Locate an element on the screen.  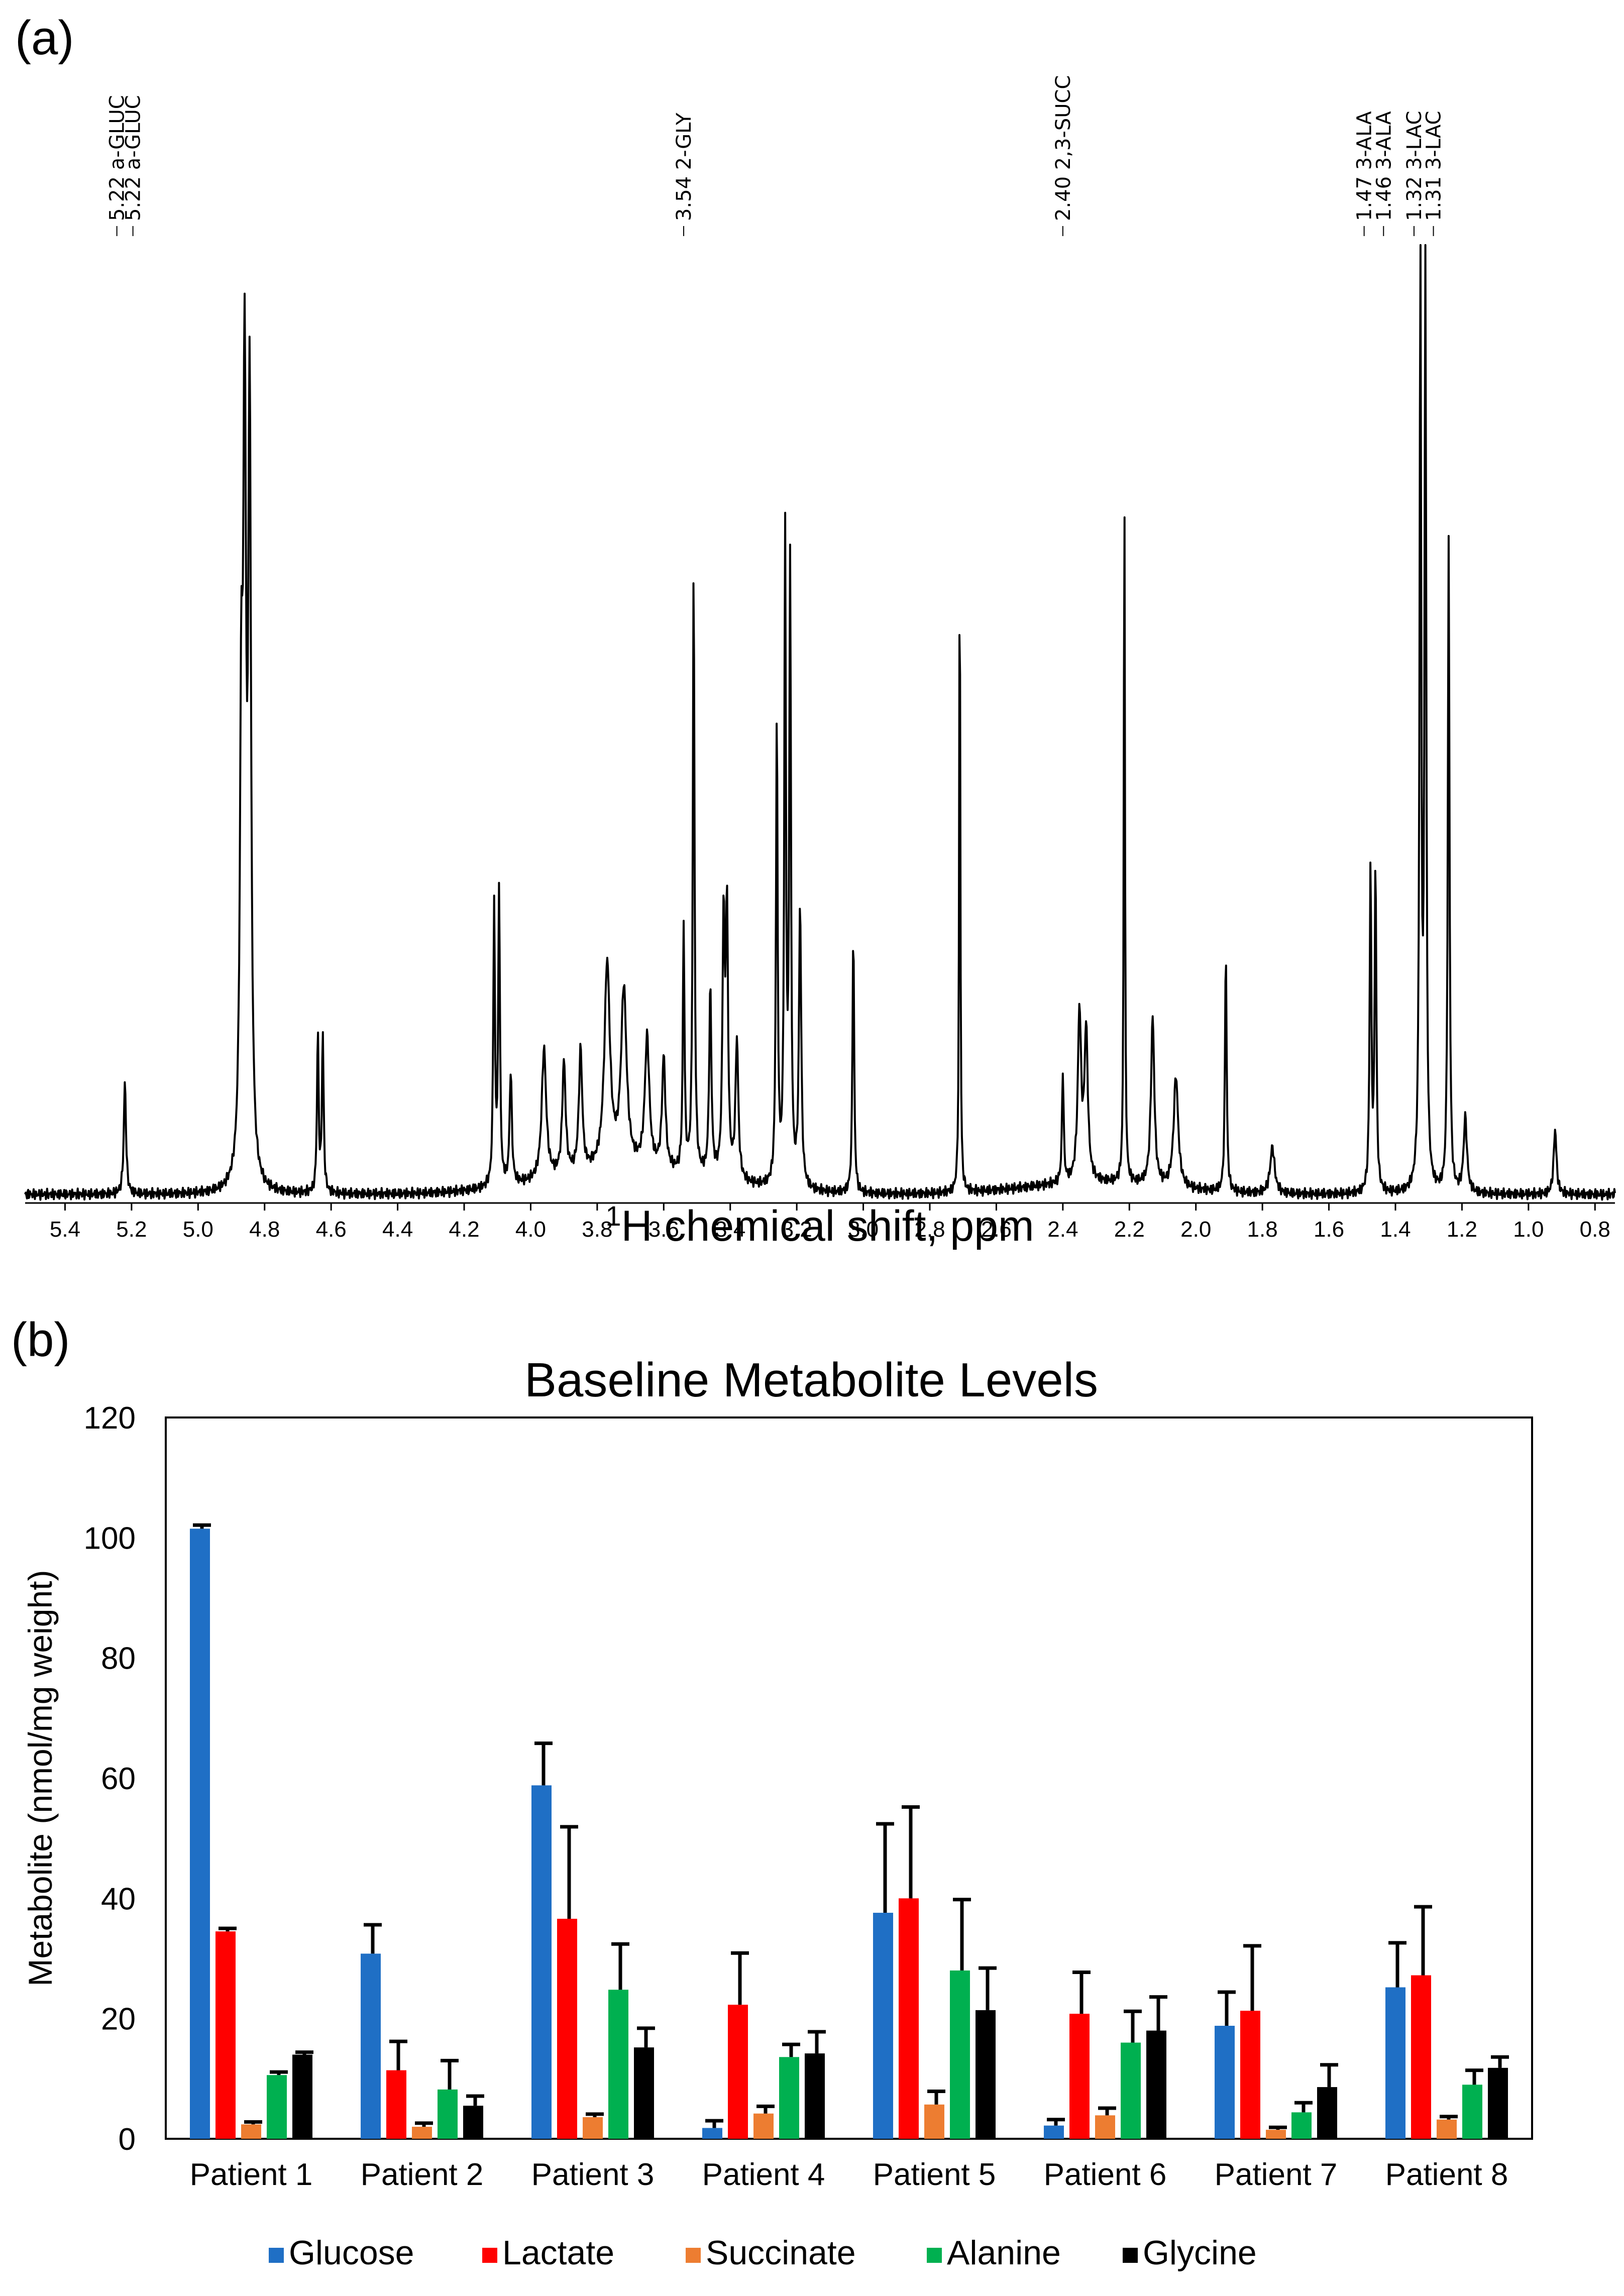
nmr-x-tick-label: 2.6 is located at coordinates (996, 1229).